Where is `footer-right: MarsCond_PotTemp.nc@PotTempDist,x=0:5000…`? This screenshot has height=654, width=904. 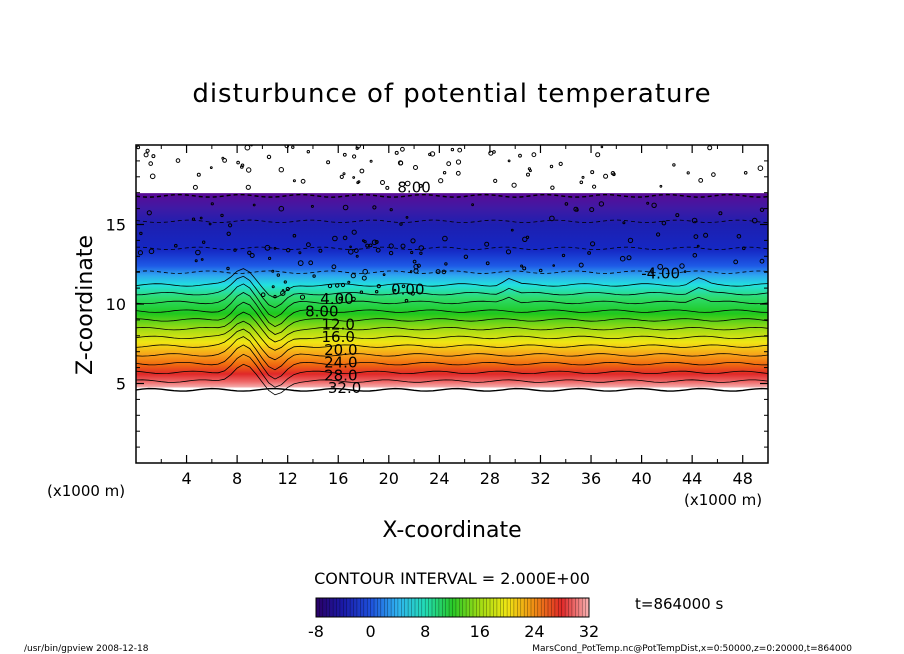 footer-right: MarsCond_PotTemp.nc@PotTempDist,x=0:5000… is located at coordinates (692, 649).